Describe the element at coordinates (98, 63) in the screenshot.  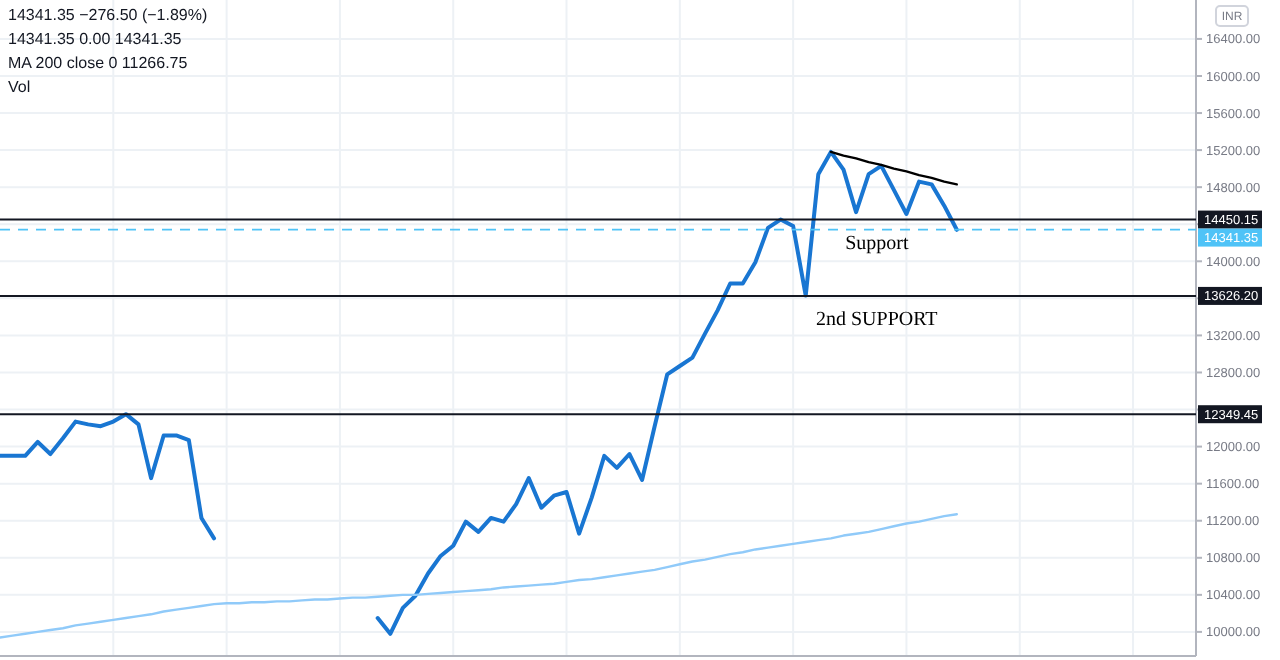
I see `annotation: MA 200 close 0 11266.75` at that location.